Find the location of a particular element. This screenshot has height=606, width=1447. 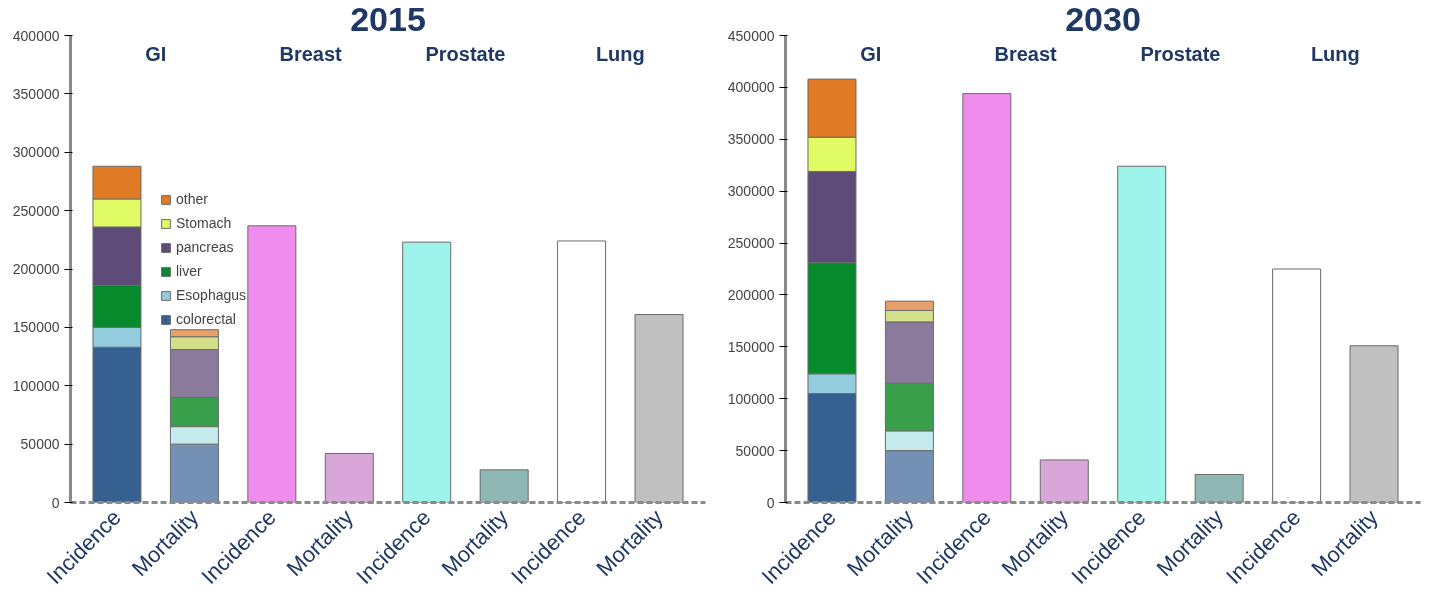

legend-label: Esophagus is located at coordinates (211, 295).